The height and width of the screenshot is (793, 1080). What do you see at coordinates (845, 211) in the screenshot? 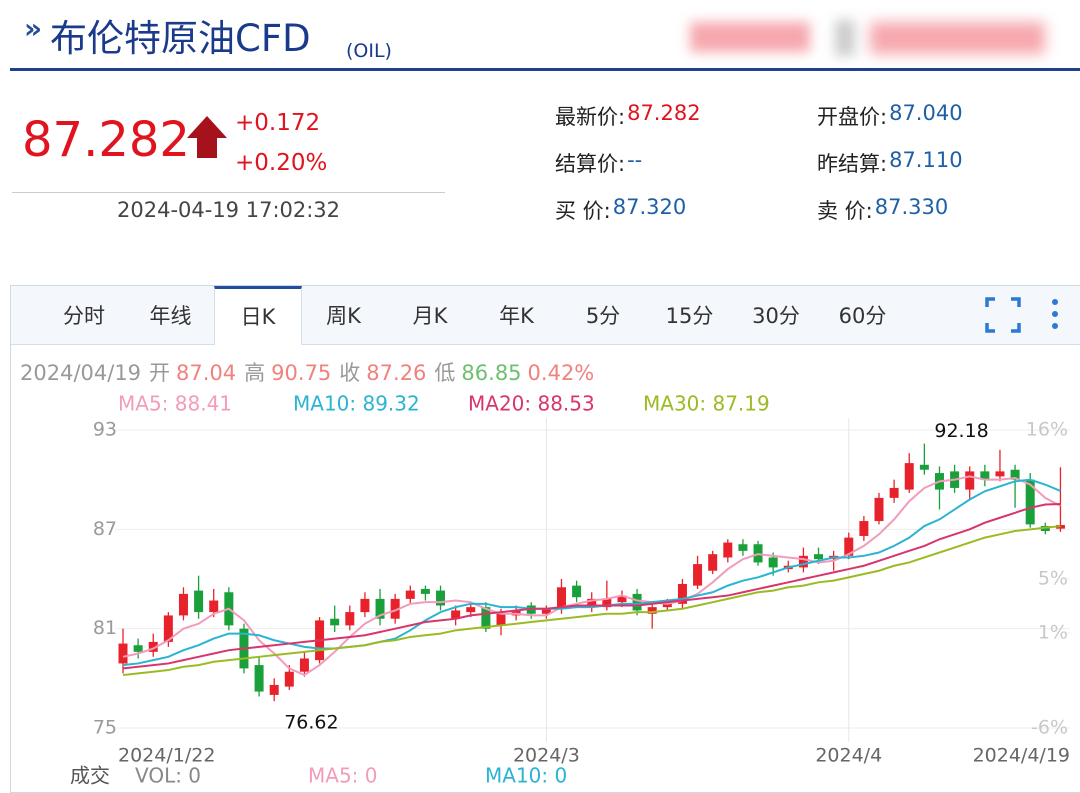
I see `field-label: 卖 价:` at bounding box center [845, 211].